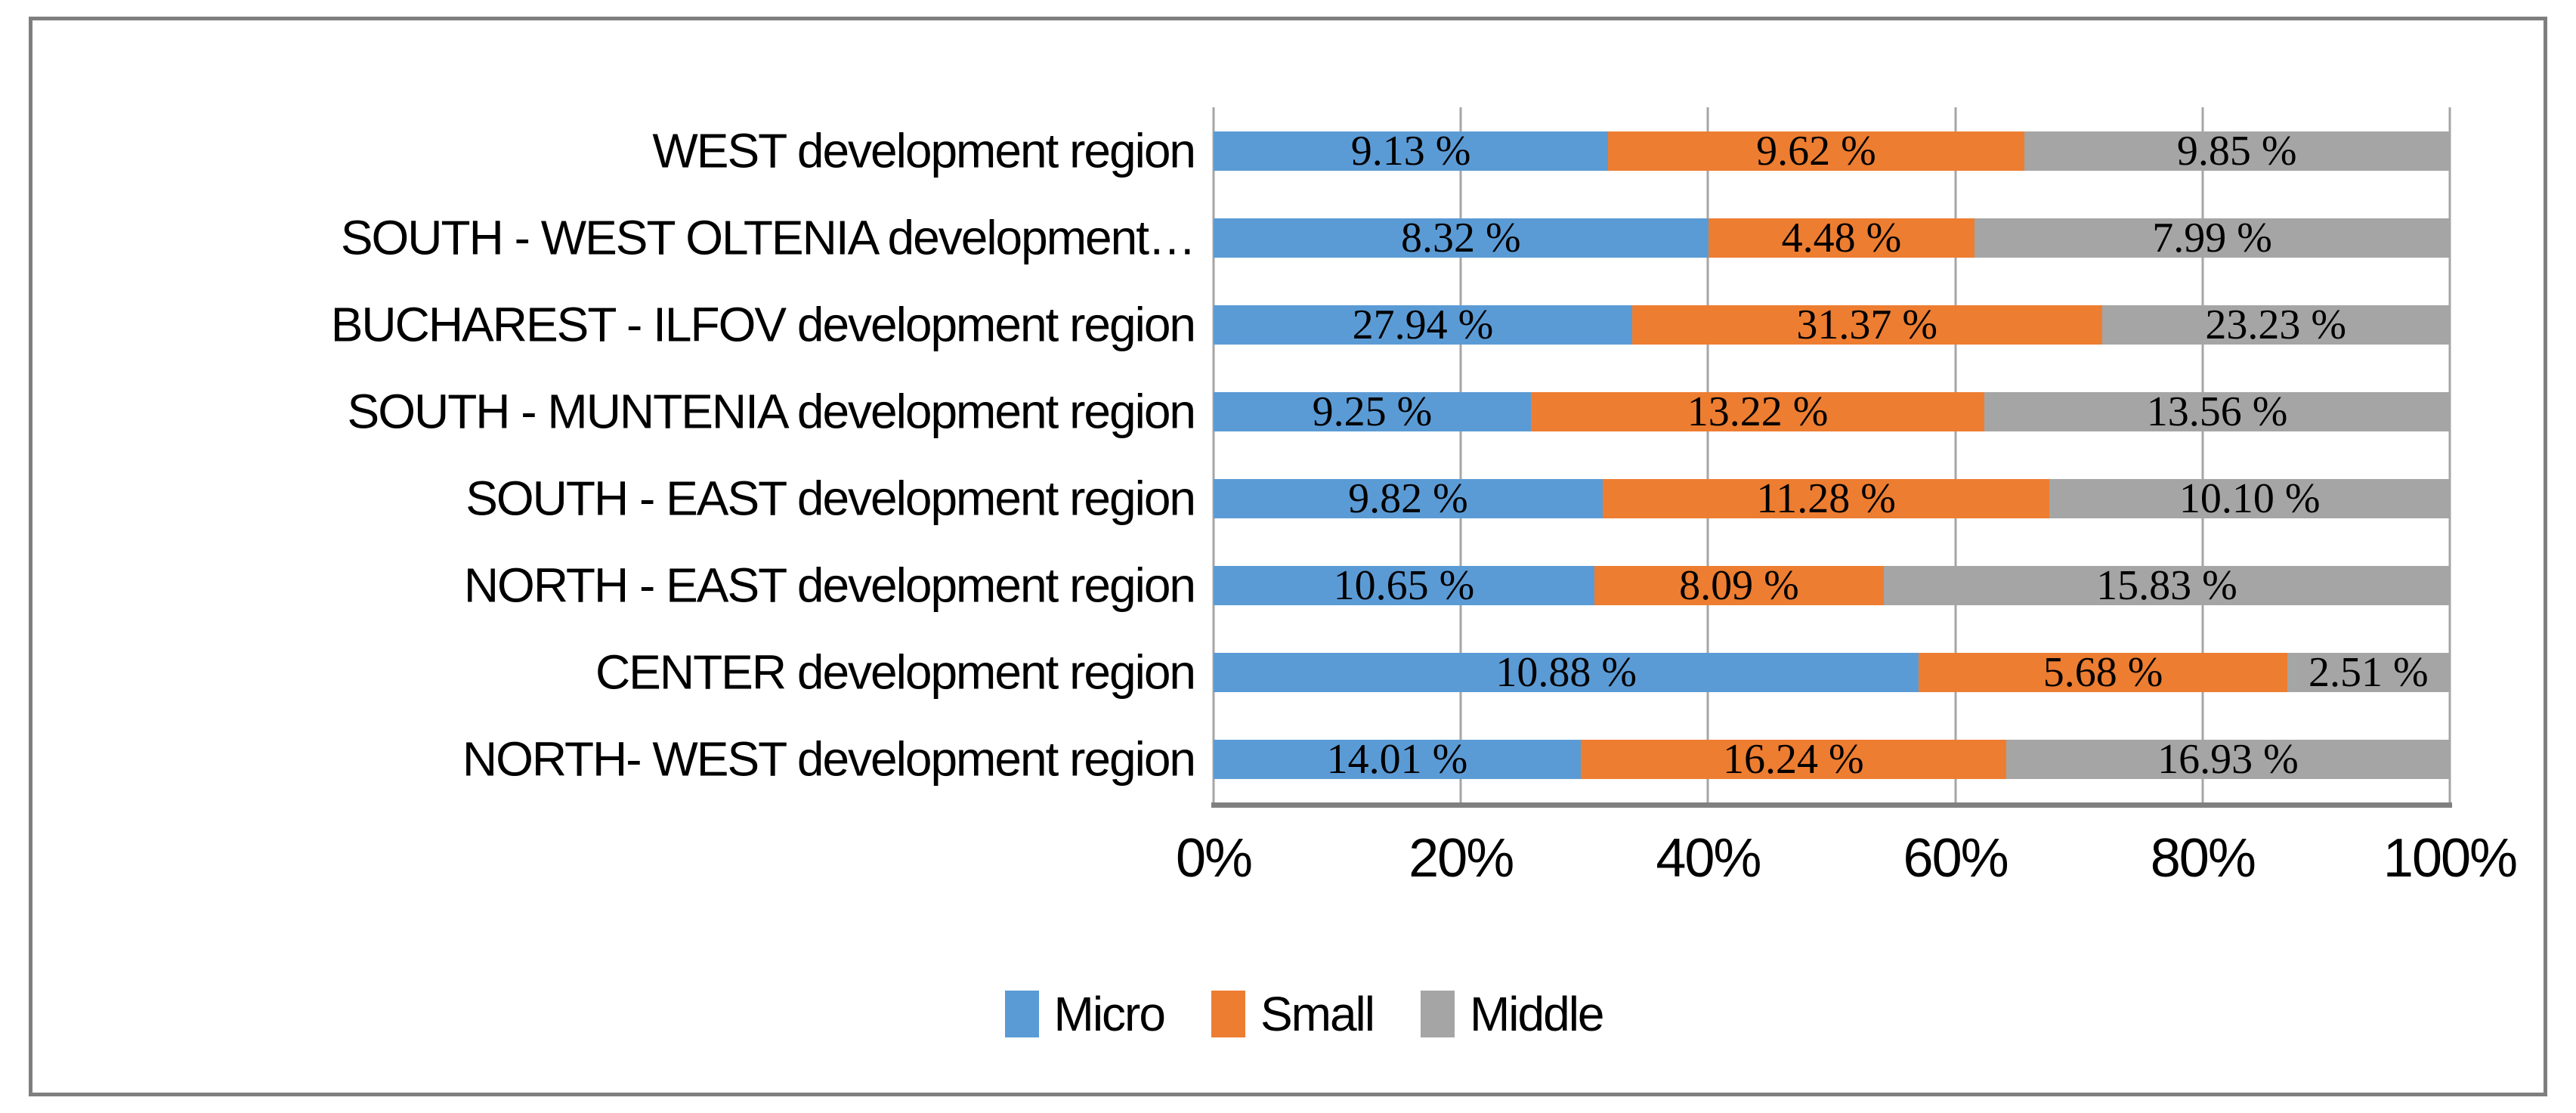 The width and height of the screenshot is (2576, 1113). I want to click on bar-segment-micro: 10.65 %, so click(1404, 585).